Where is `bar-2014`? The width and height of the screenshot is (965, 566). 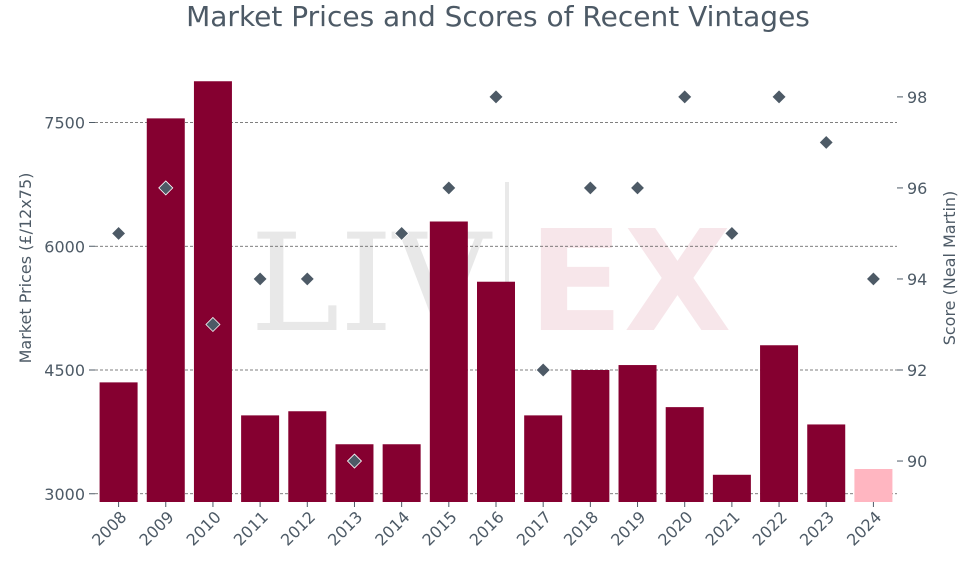
bar-2014 is located at coordinates (401, 473).